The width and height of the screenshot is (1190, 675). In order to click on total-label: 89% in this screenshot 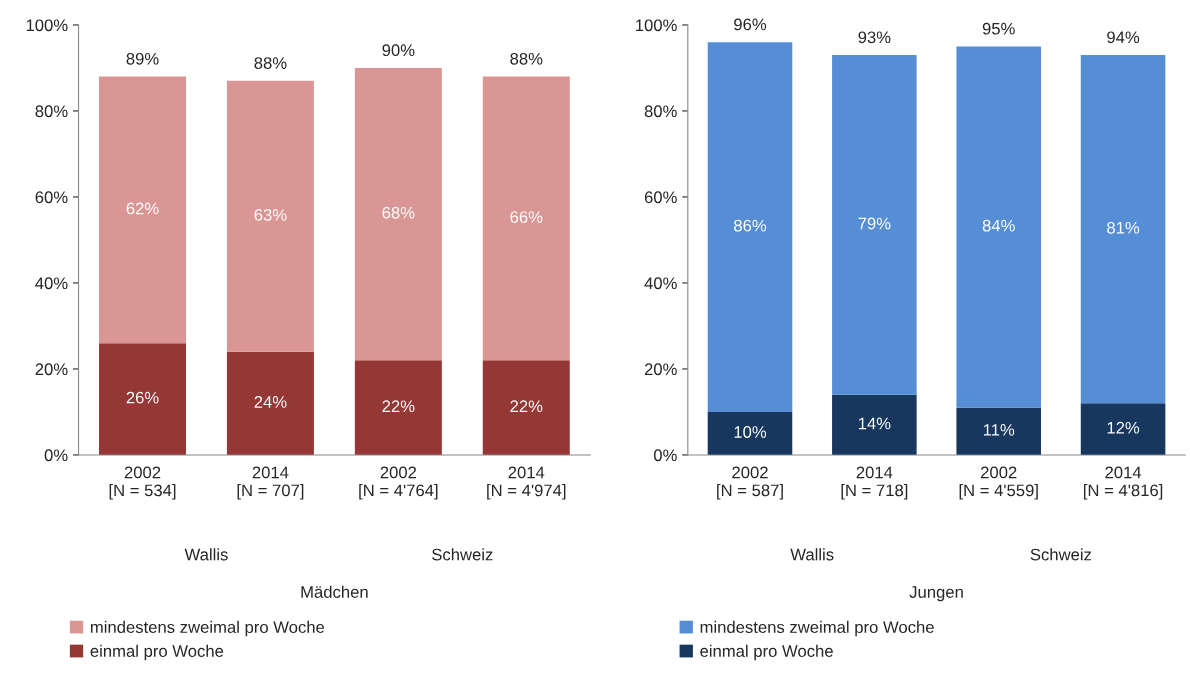, I will do `click(142, 58)`.